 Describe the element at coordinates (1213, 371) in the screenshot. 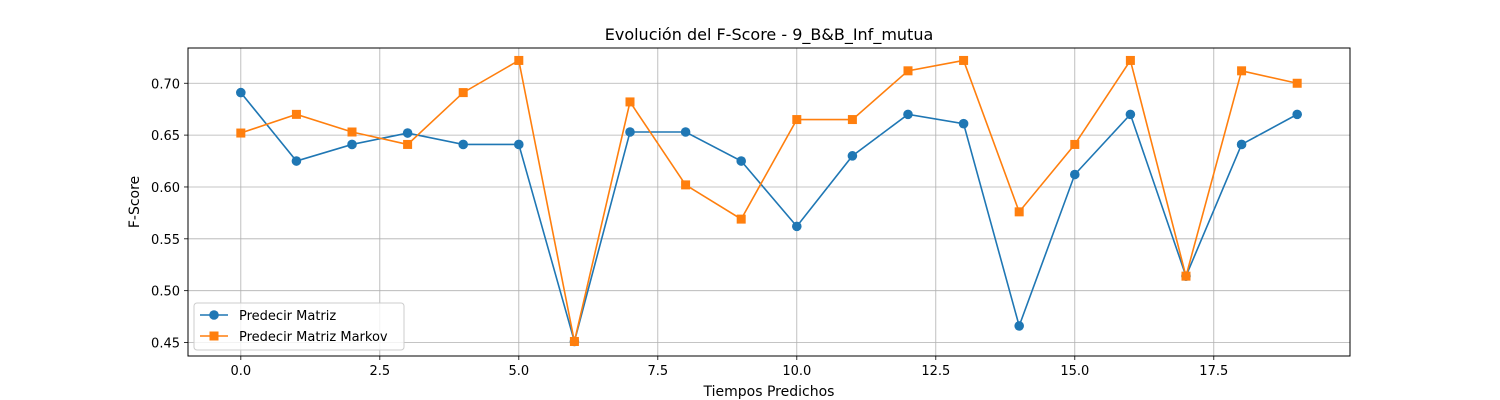

I see `x-tick-label: 17.5` at that location.